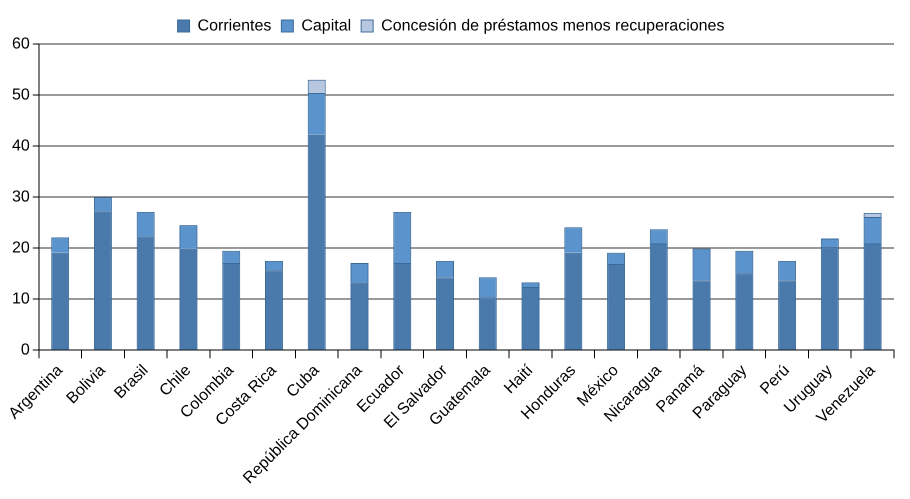  What do you see at coordinates (21, 248) in the screenshot?
I see `y-tick-label: 20` at bounding box center [21, 248].